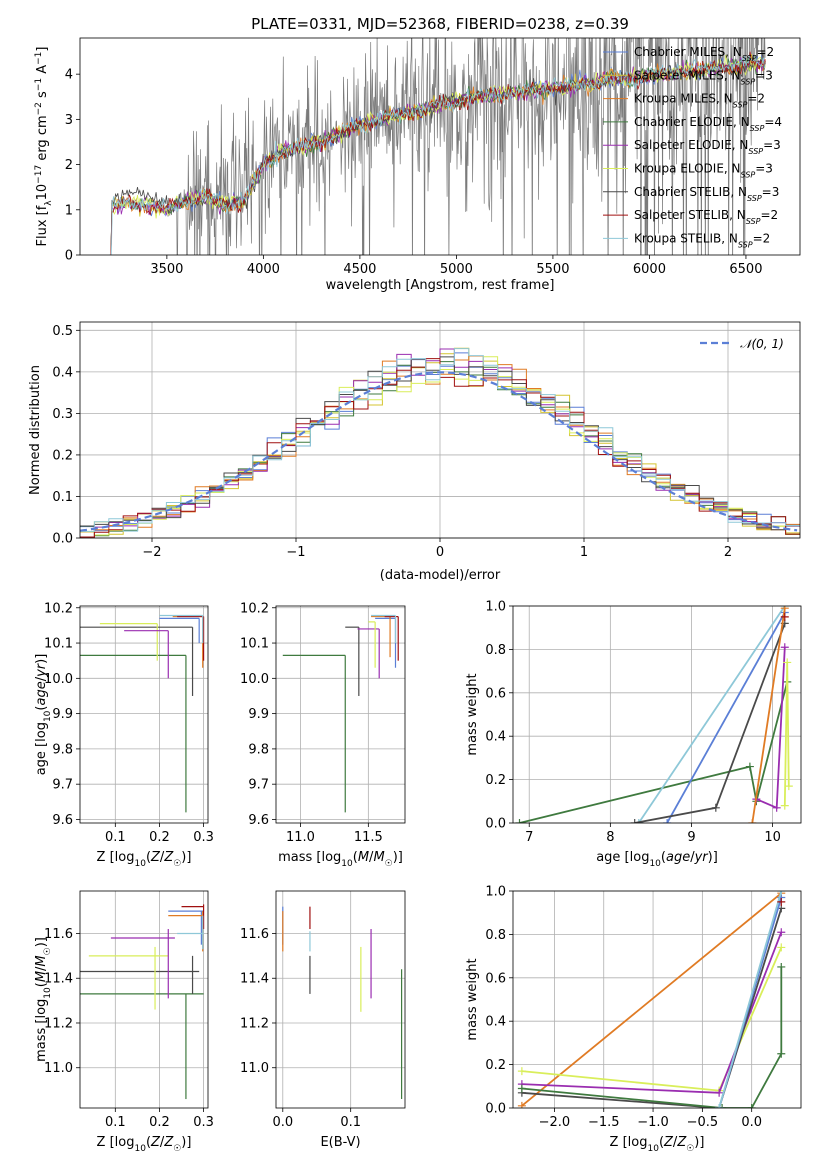  What do you see at coordinates (762, 344) in the screenshot?
I see `legend-entry: 𝒩(0, 1)` at bounding box center [762, 344].